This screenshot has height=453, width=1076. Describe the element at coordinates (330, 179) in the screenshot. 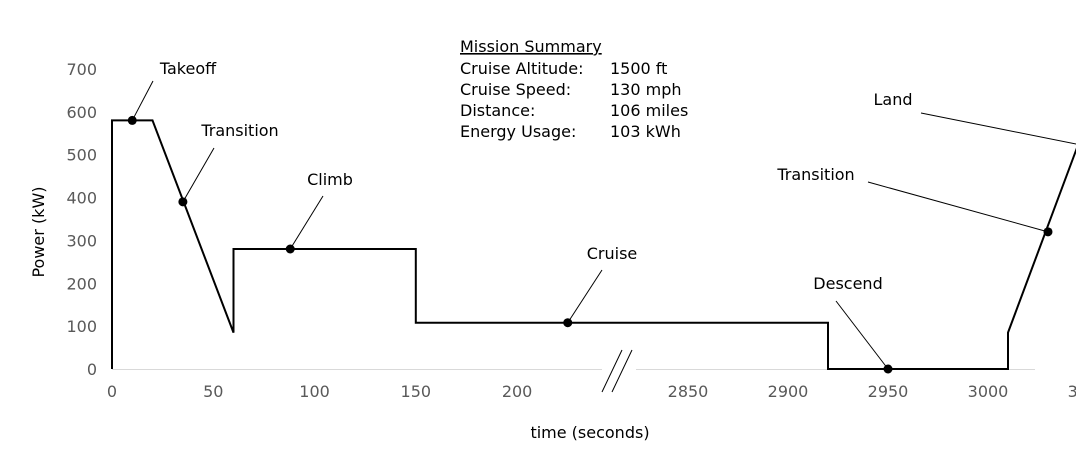

I see `annotation-label: Climb` at that location.